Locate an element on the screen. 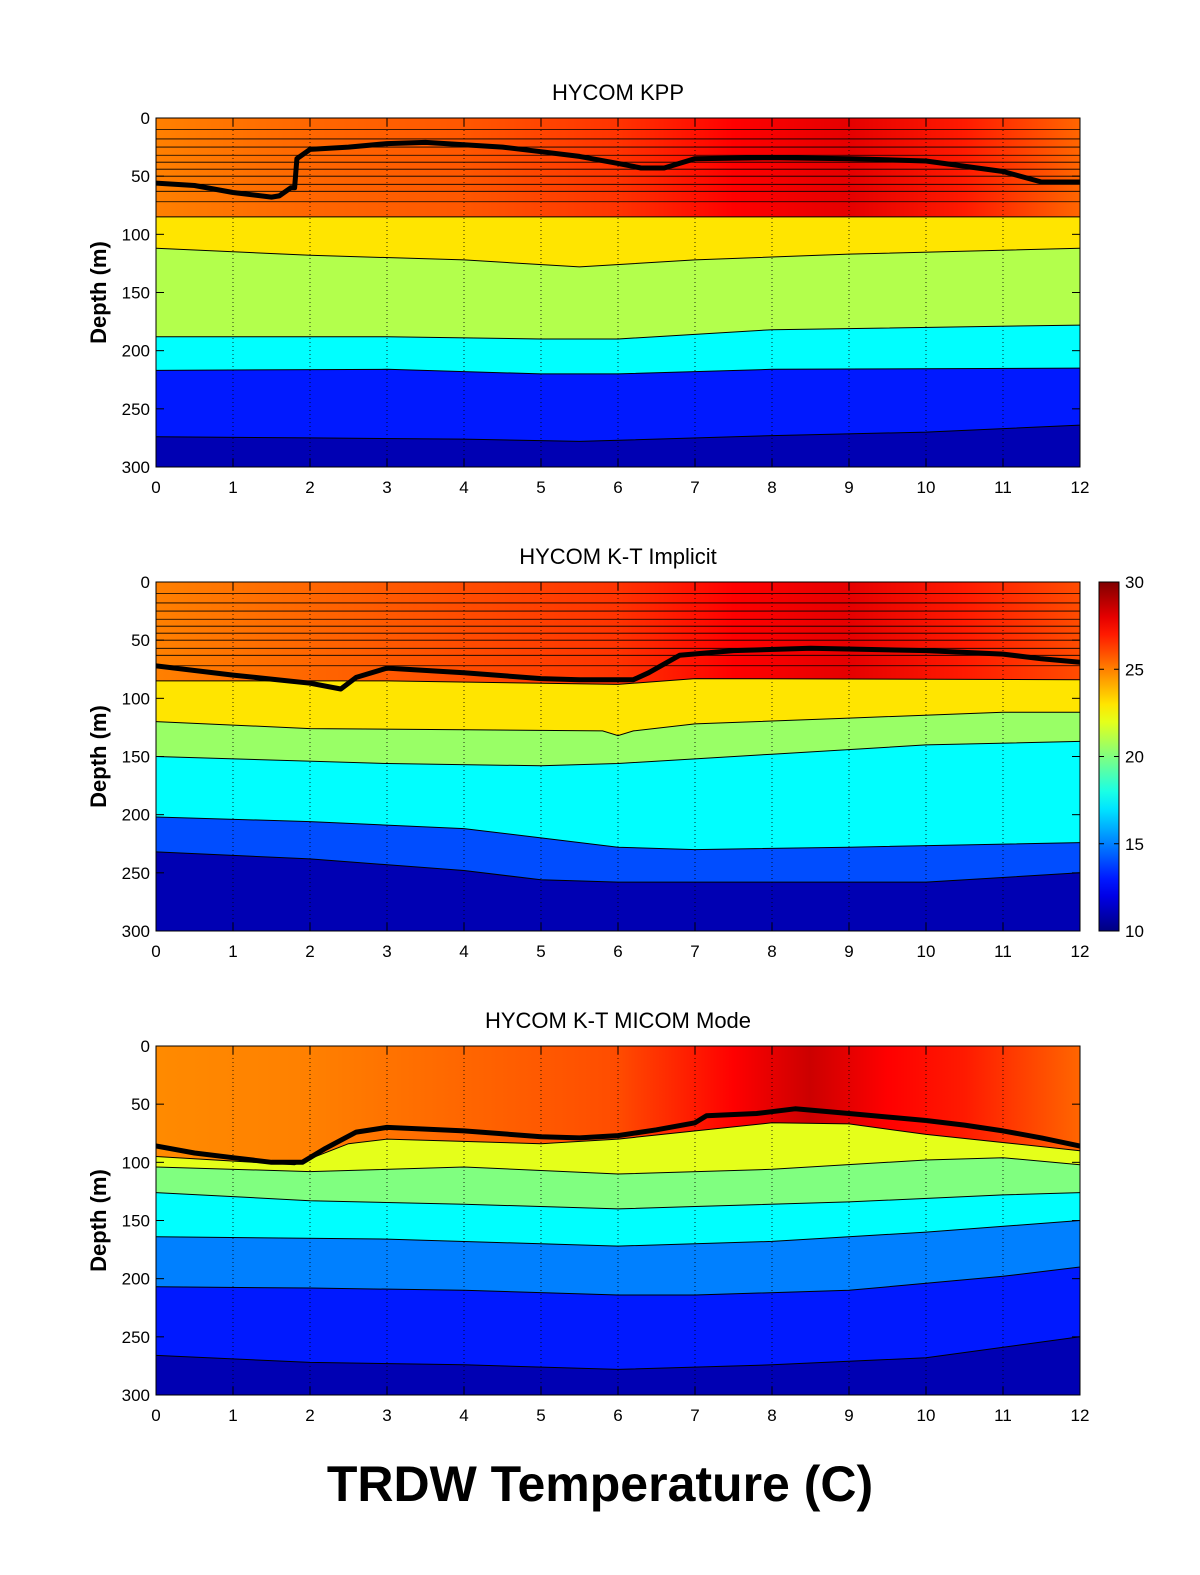  colorbar: 10 15 20 25 30 is located at coordinates (1121, 757).